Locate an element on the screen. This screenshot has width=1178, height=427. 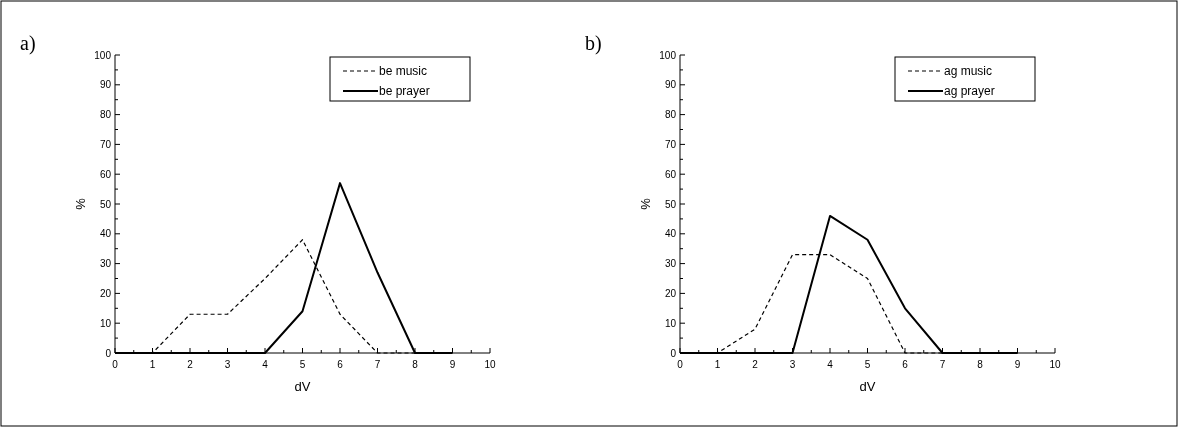
legend-label: be music is located at coordinates (403, 71).